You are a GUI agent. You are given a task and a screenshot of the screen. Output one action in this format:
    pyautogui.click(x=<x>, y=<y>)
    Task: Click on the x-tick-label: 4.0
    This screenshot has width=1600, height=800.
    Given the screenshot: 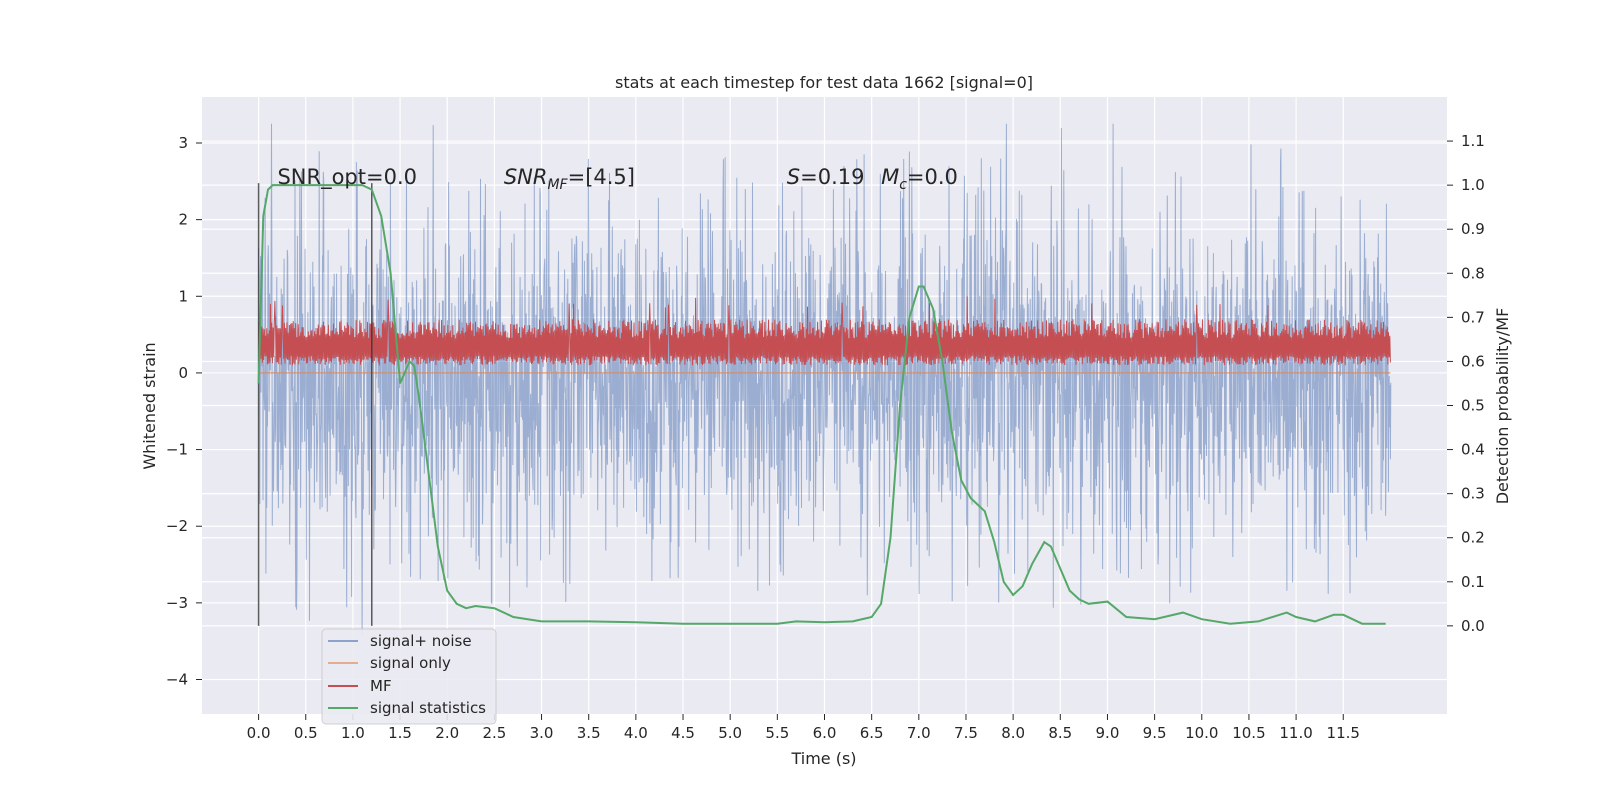 What is the action you would take?
    pyautogui.click(x=636, y=733)
    